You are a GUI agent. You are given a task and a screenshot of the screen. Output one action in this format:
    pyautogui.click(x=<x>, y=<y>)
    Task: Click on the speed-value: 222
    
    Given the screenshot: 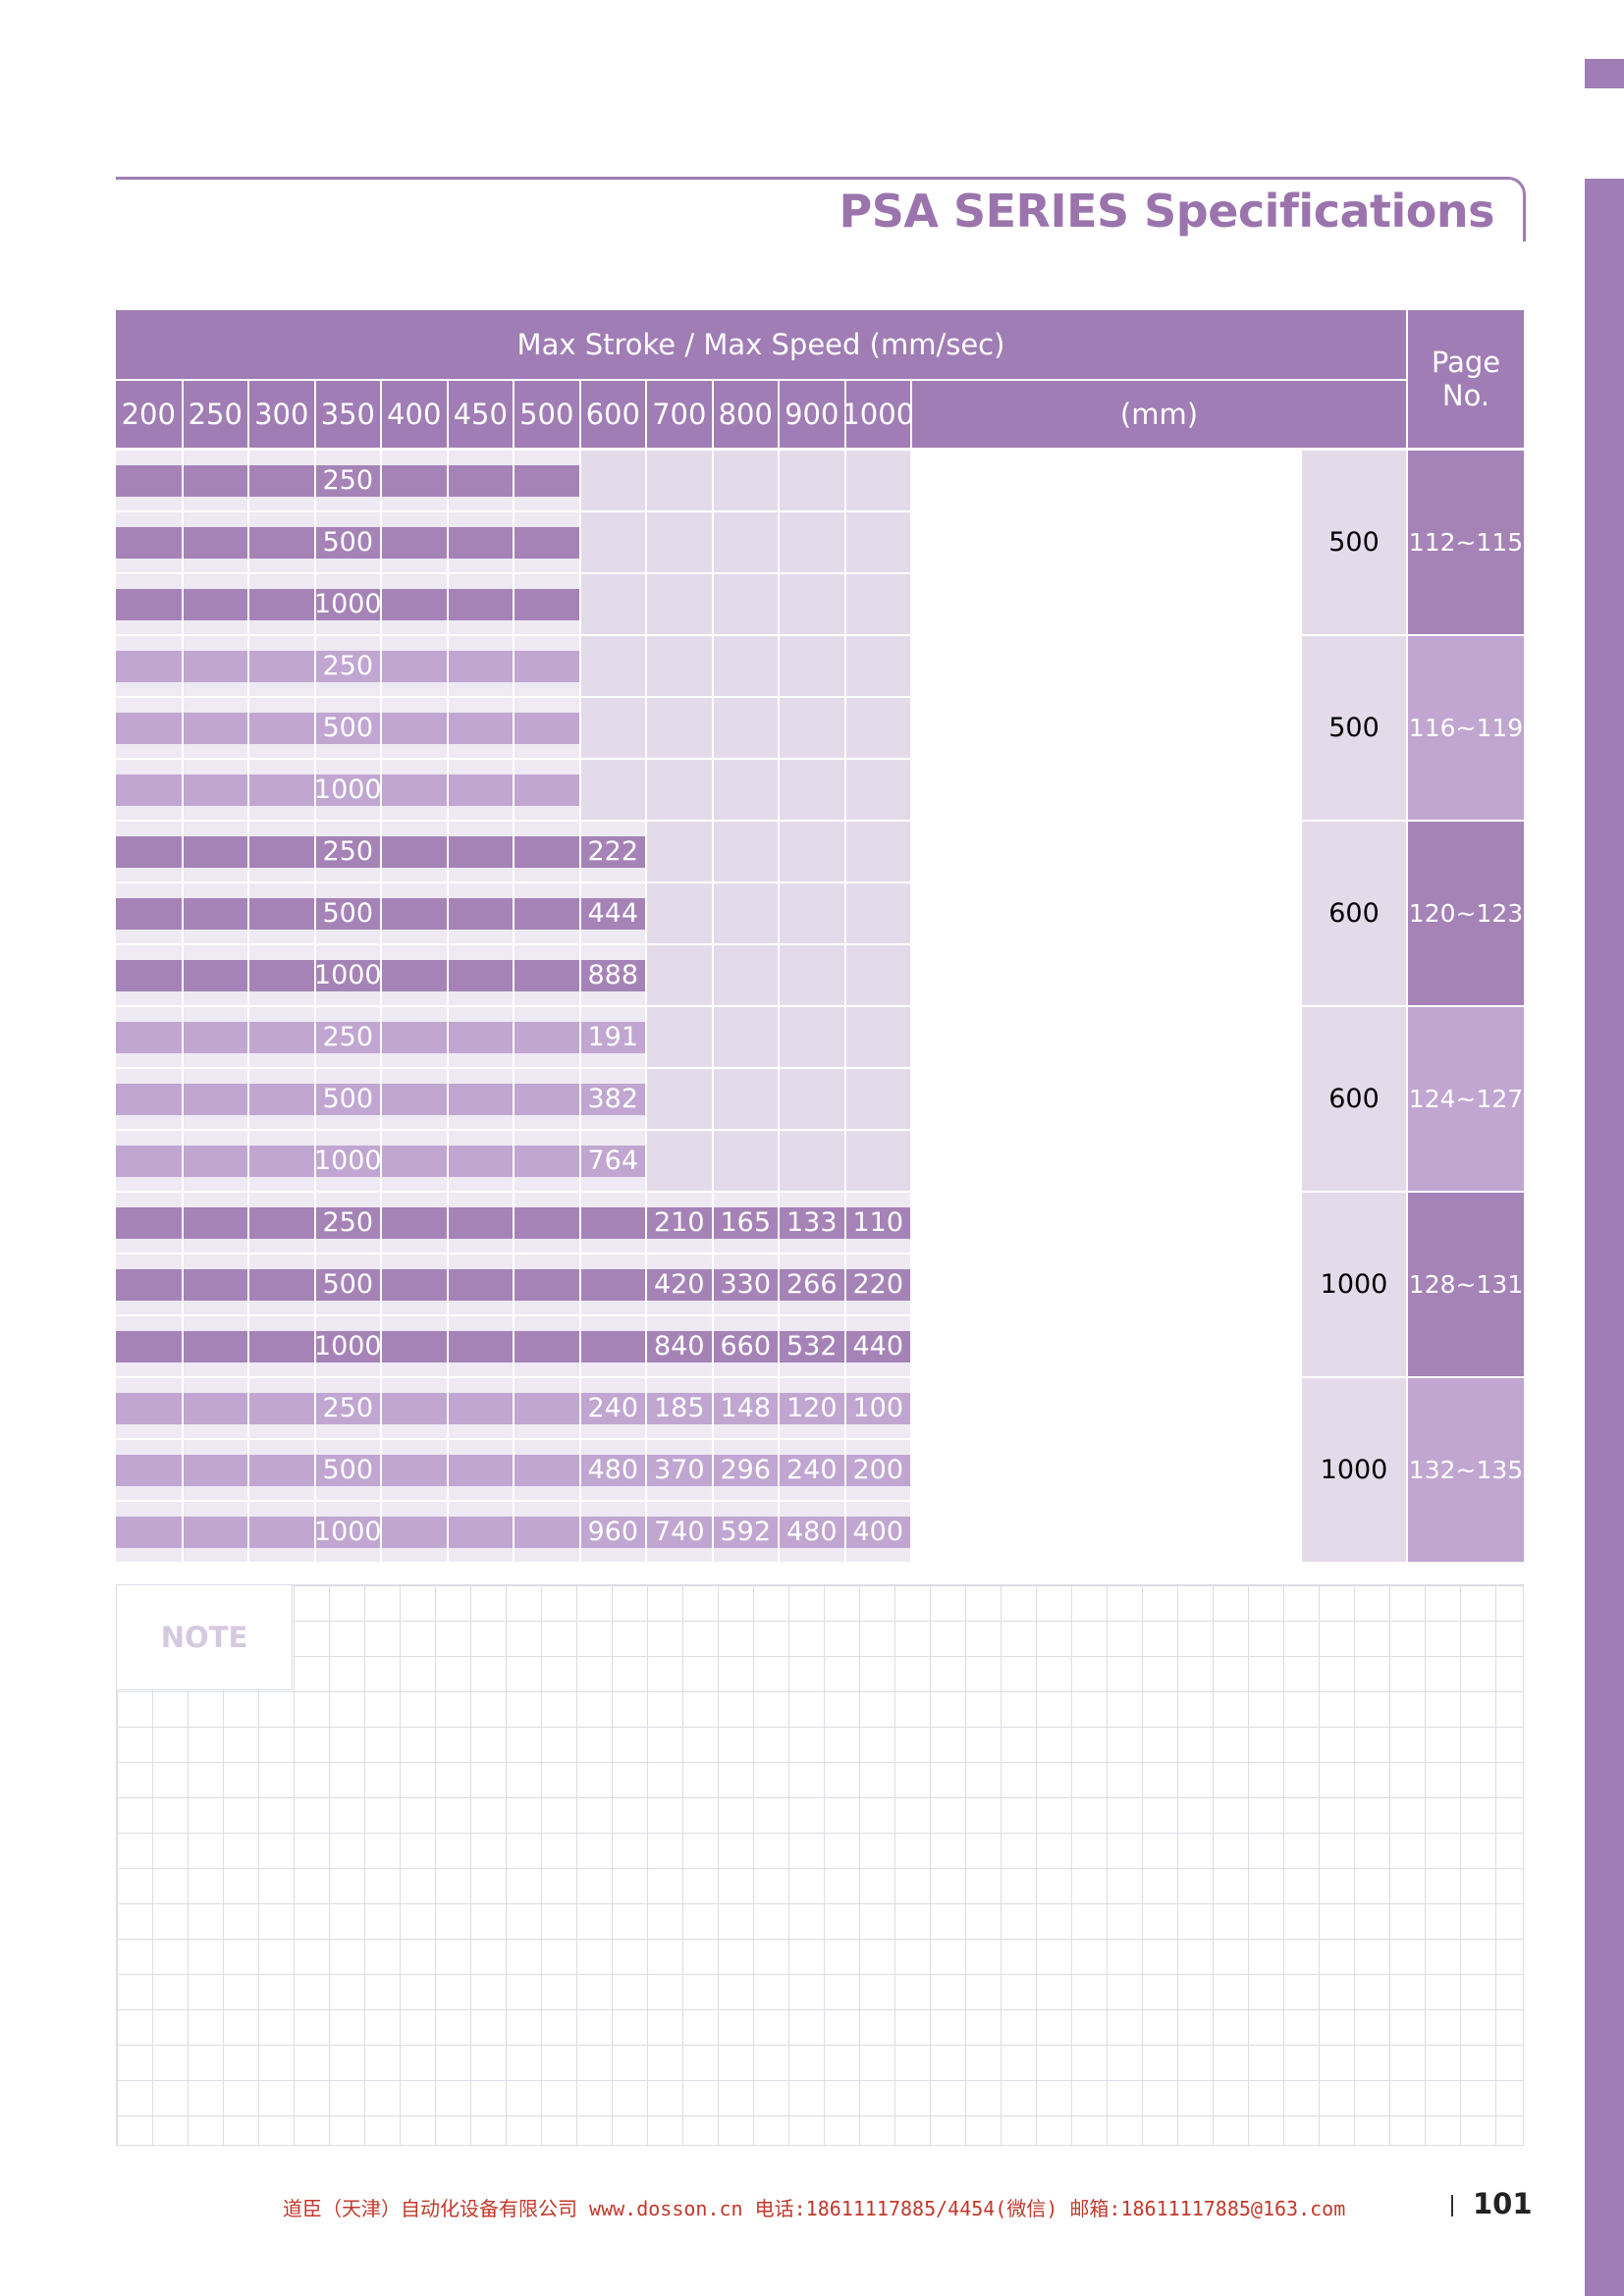 What is the action you would take?
    pyautogui.click(x=613, y=852)
    